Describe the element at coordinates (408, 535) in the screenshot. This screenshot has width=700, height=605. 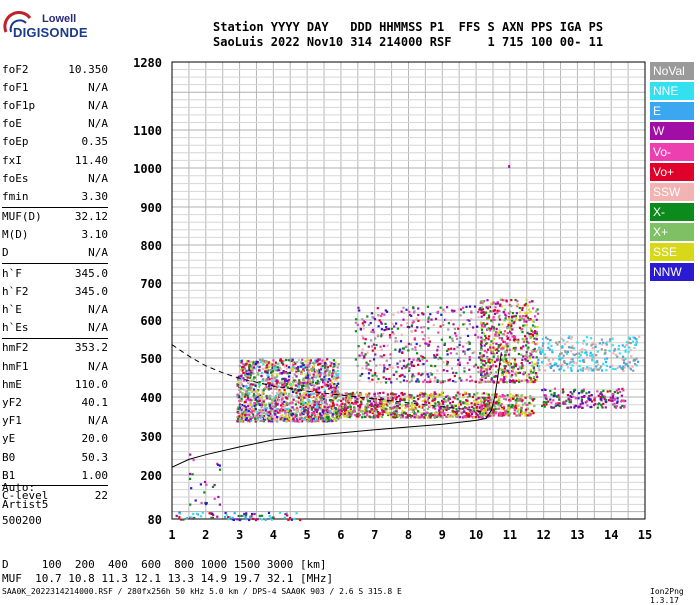
I see `x-tick-label: 8` at that location.